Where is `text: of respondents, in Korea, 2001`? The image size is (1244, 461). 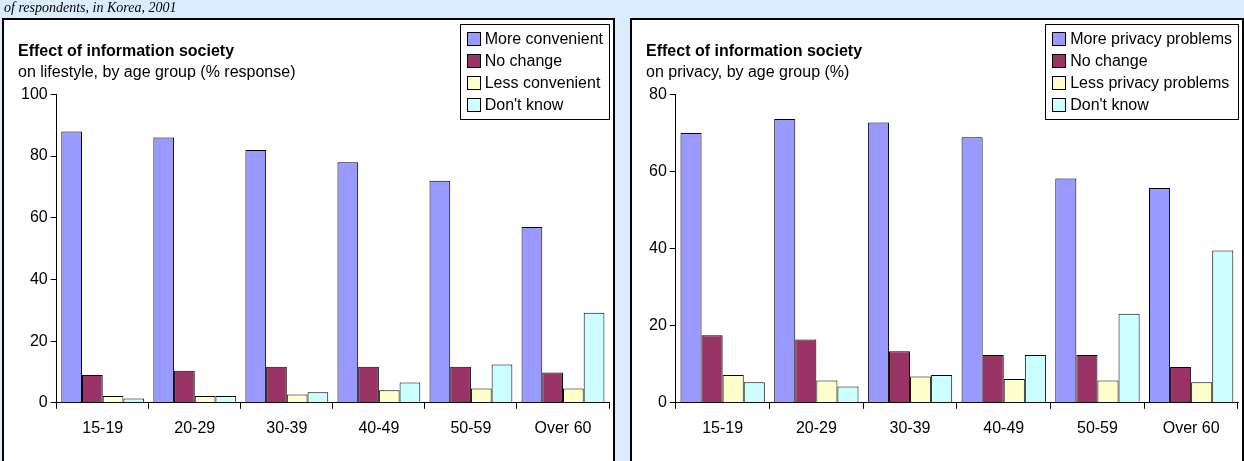 text: of respondents, in Korea, 2001 is located at coordinates (90, 8).